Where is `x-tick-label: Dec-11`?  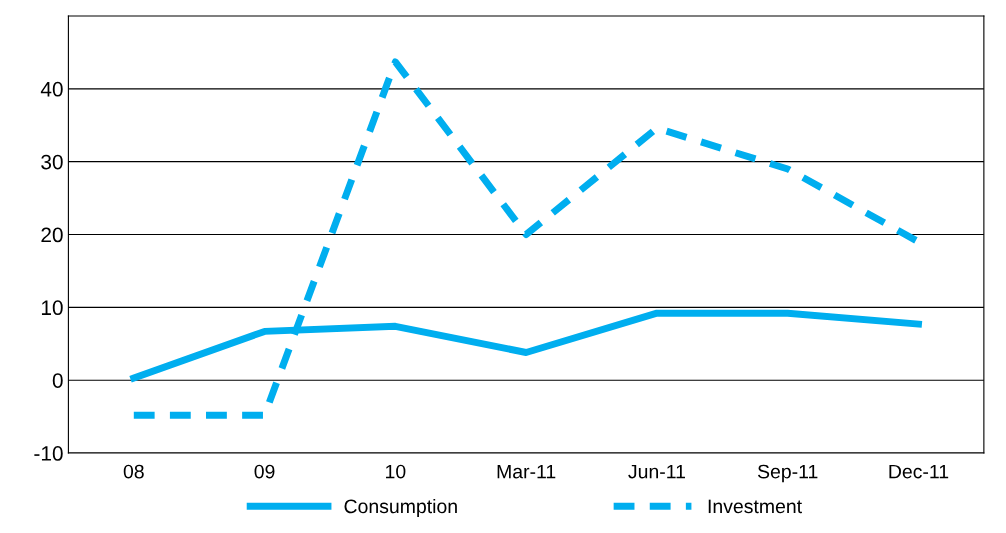 x-tick-label: Dec-11 is located at coordinates (919, 471).